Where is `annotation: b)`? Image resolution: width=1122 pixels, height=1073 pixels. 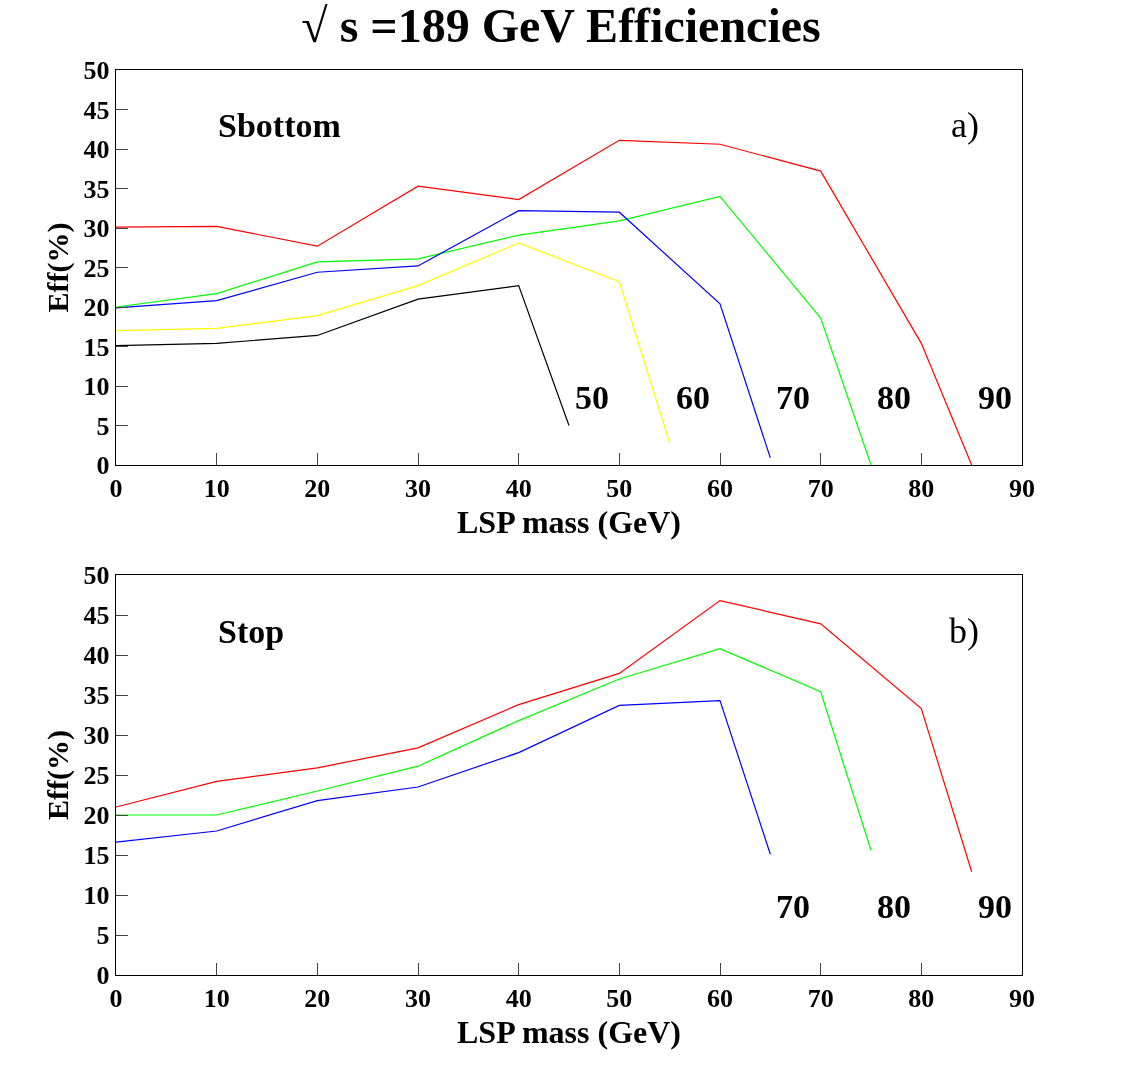 annotation: b) is located at coordinates (964, 631).